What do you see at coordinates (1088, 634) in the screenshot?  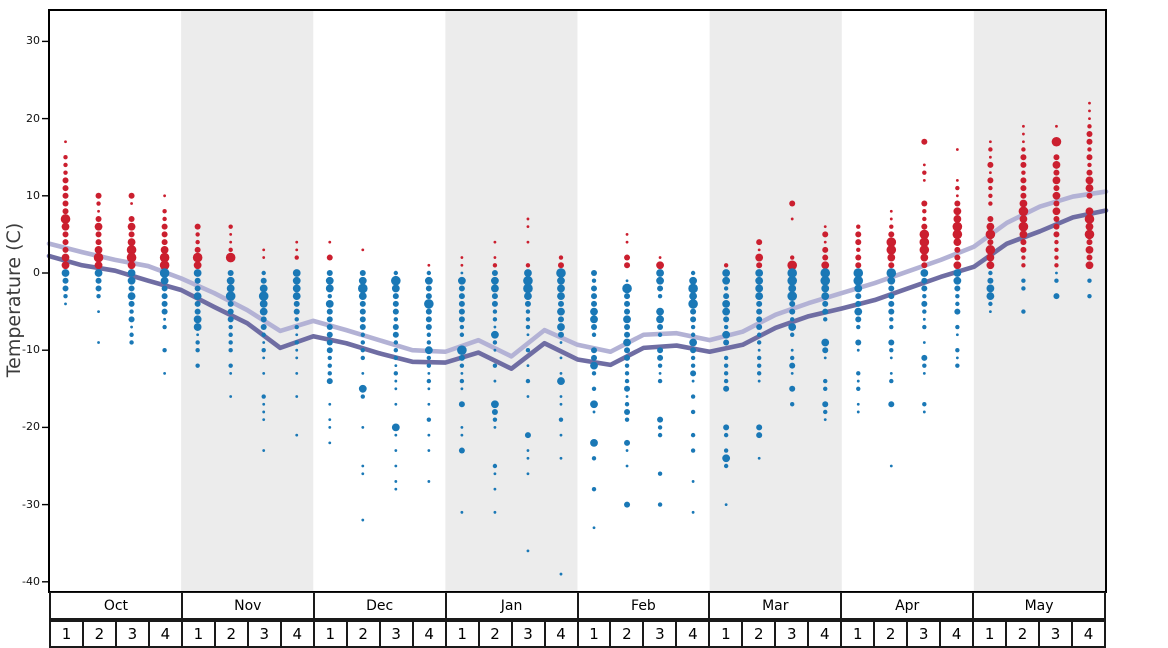 I see `week-cell-may-4: 4` at bounding box center [1088, 634].